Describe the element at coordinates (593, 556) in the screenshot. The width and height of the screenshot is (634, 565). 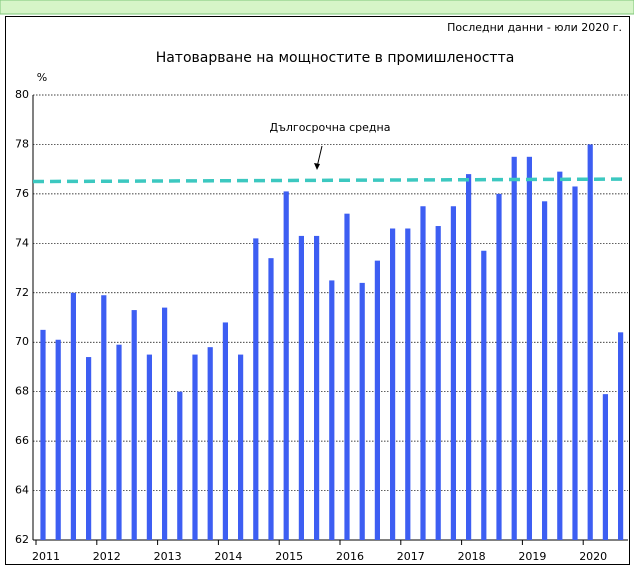
I see `x-tick-label: 2020` at that location.